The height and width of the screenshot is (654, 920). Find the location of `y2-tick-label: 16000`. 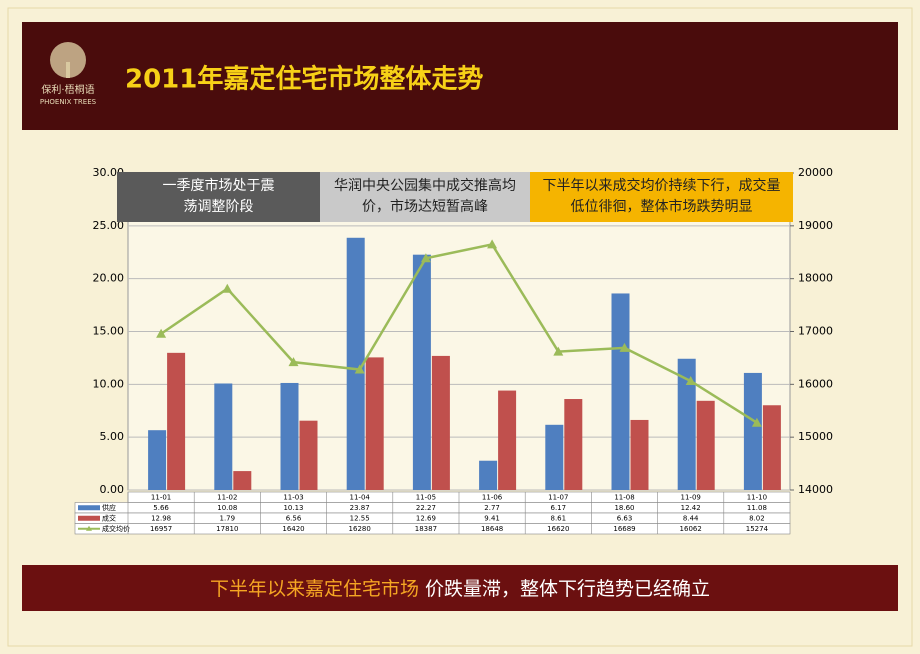

y2-tick-label: 16000 is located at coordinates (815, 383).